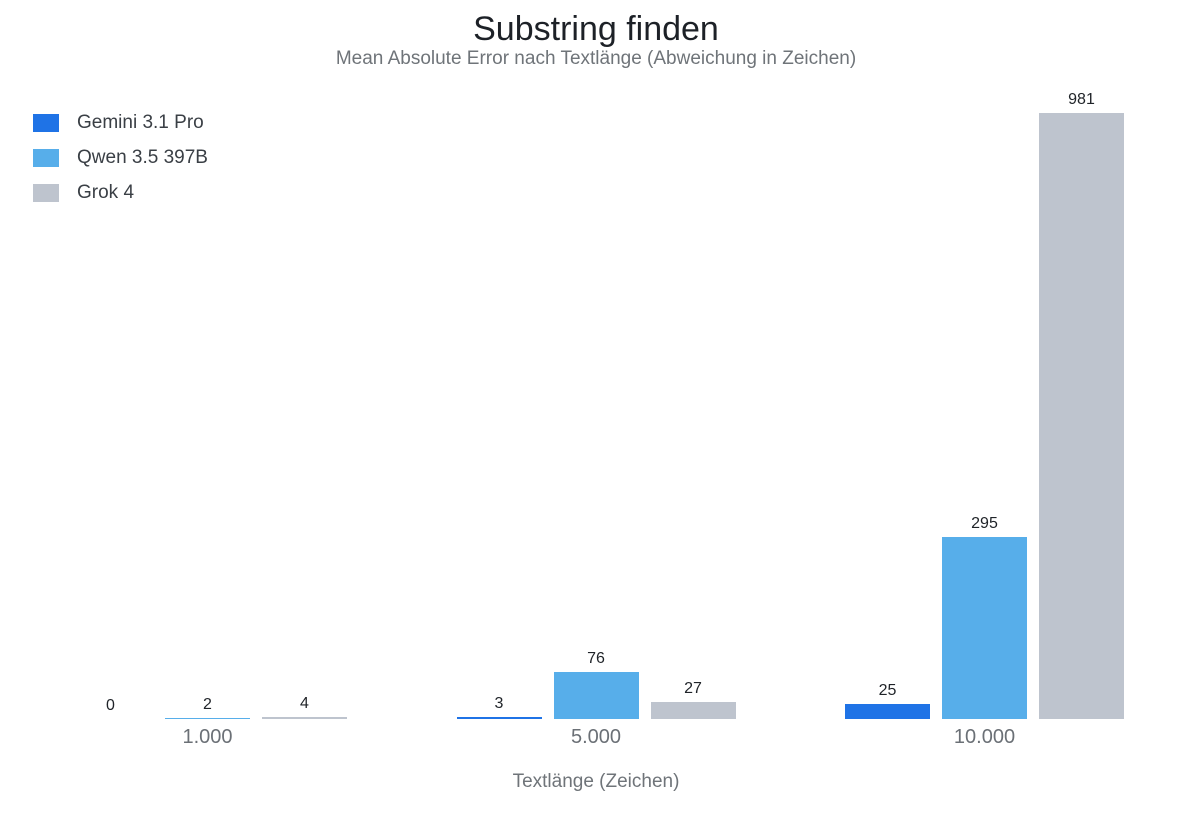 The image size is (1192, 819). What do you see at coordinates (46, 123) in the screenshot?
I see `legend-swatch-gemini-3-1-pro` at bounding box center [46, 123].